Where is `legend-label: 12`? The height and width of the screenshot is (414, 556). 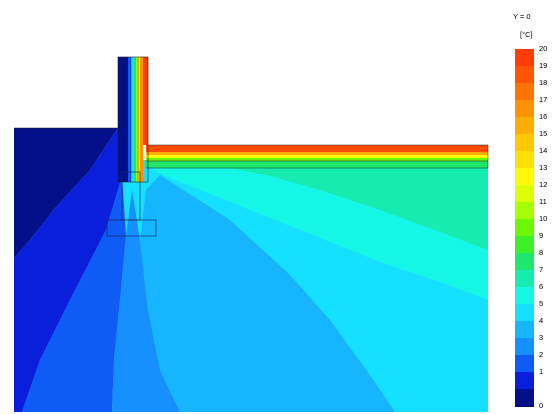
legend-label: 12 is located at coordinates (543, 184).